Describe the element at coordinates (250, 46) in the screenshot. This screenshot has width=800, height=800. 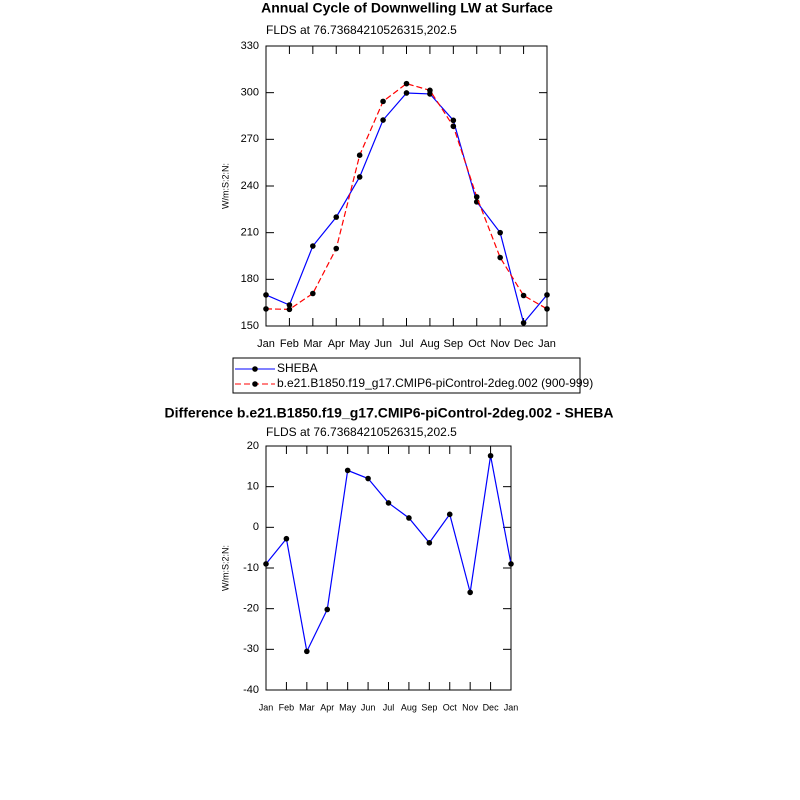
I see `y-tick-label: 330` at that location.